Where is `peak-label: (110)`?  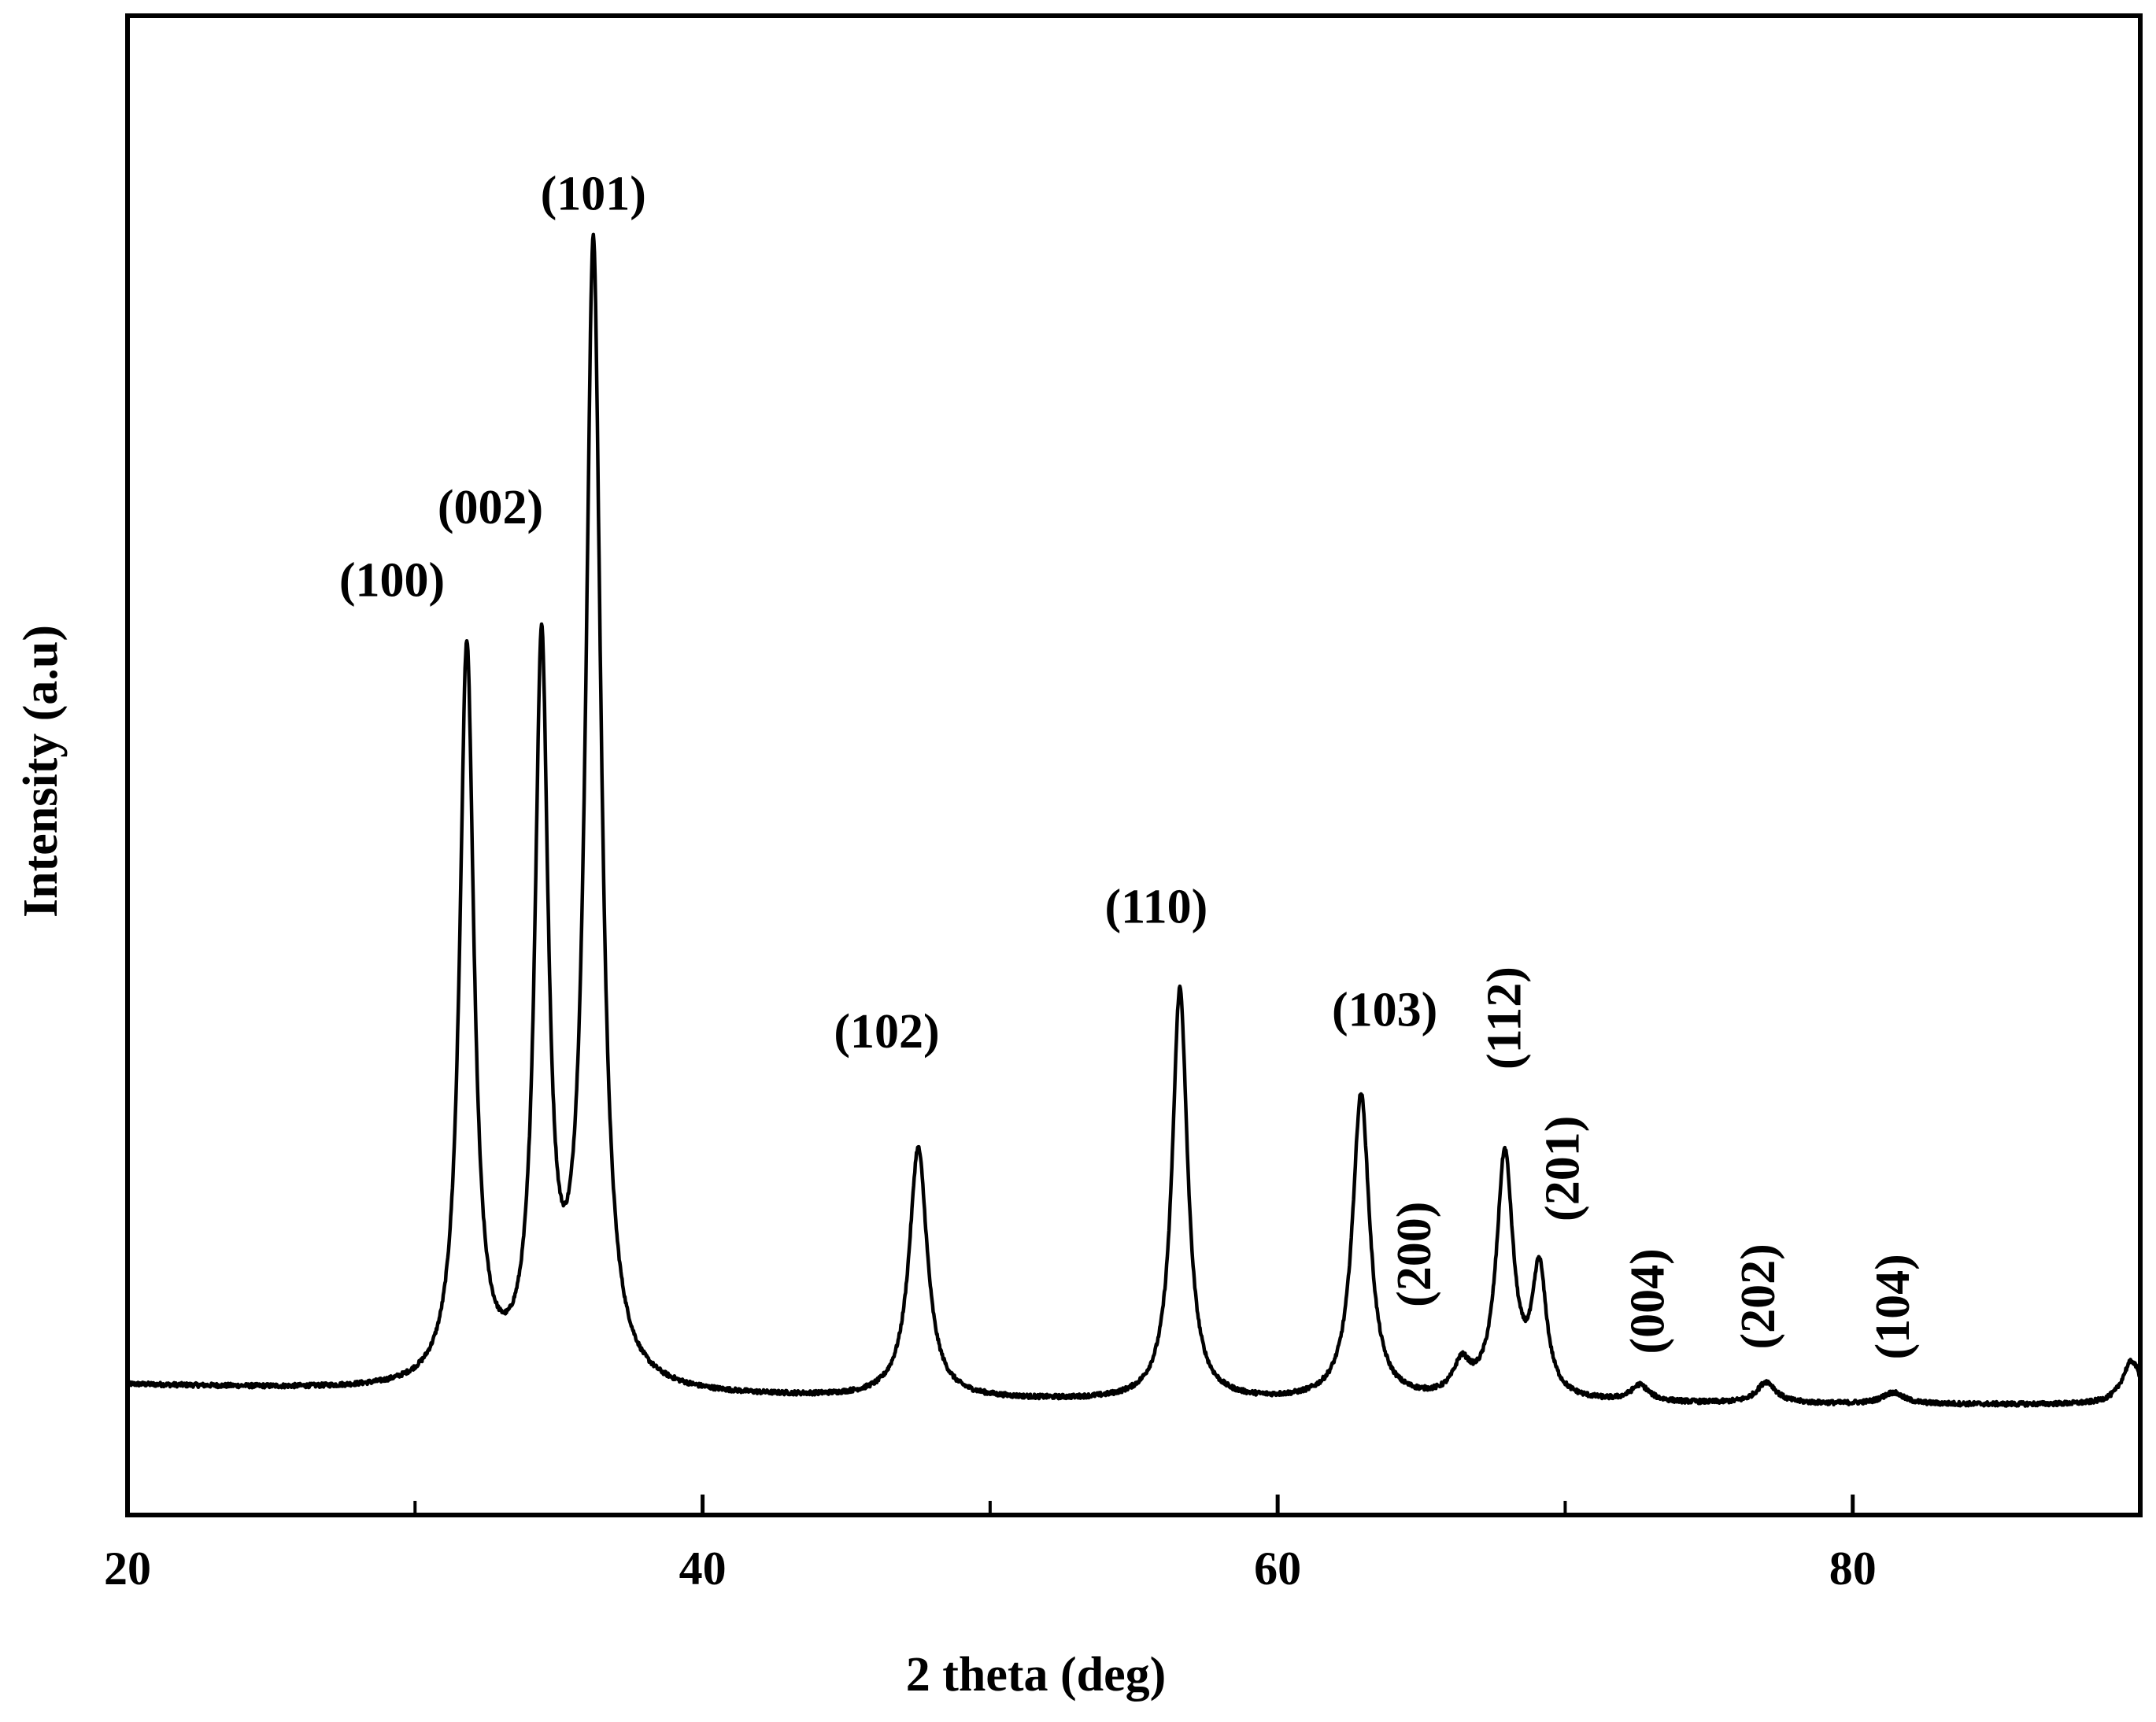
peak-label: (110) is located at coordinates (1155, 907).